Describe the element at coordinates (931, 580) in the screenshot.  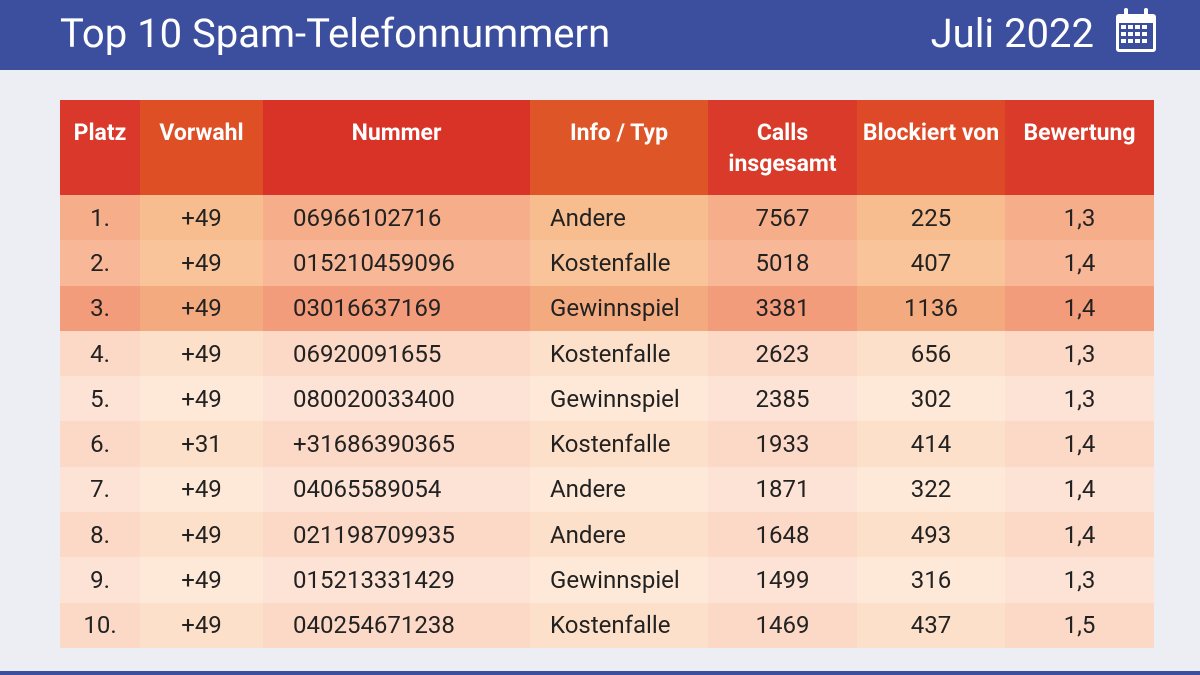
I see `table-cell: 316` at that location.